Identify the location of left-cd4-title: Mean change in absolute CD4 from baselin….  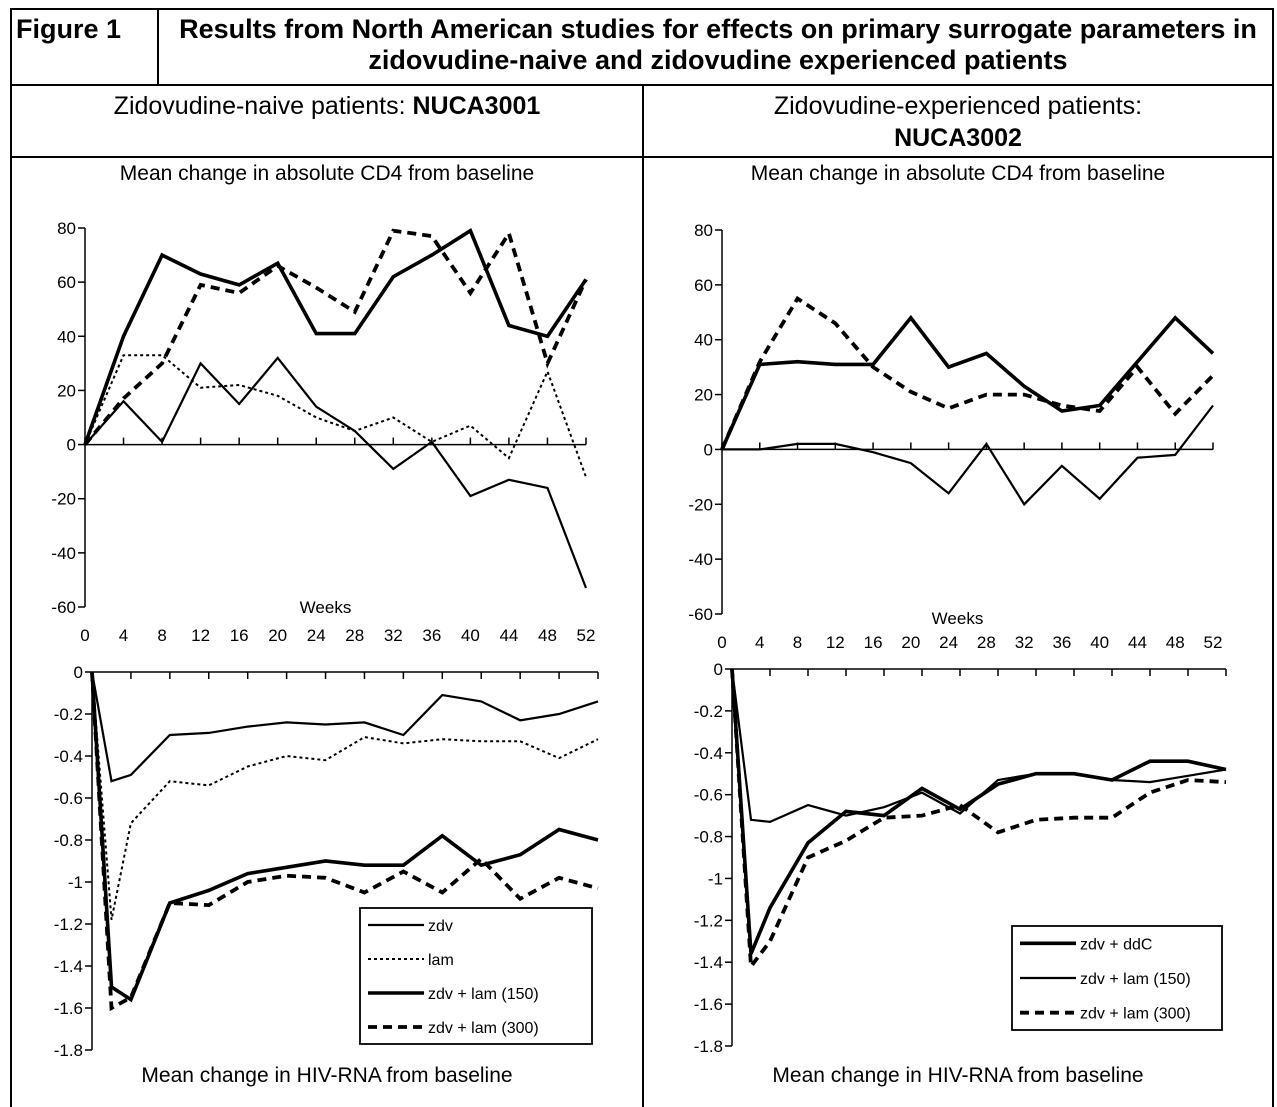
(327, 173).